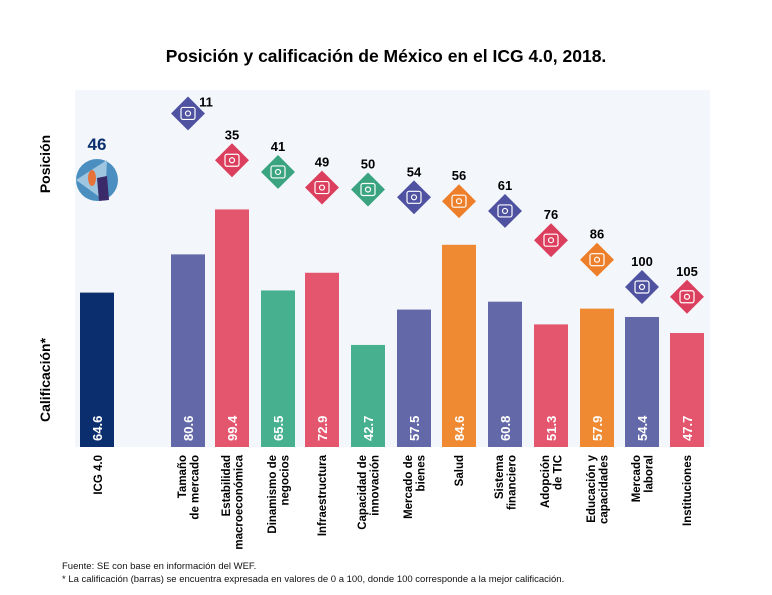 This screenshot has height=595, width=772. I want to click on expand-icon, so click(188, 113).